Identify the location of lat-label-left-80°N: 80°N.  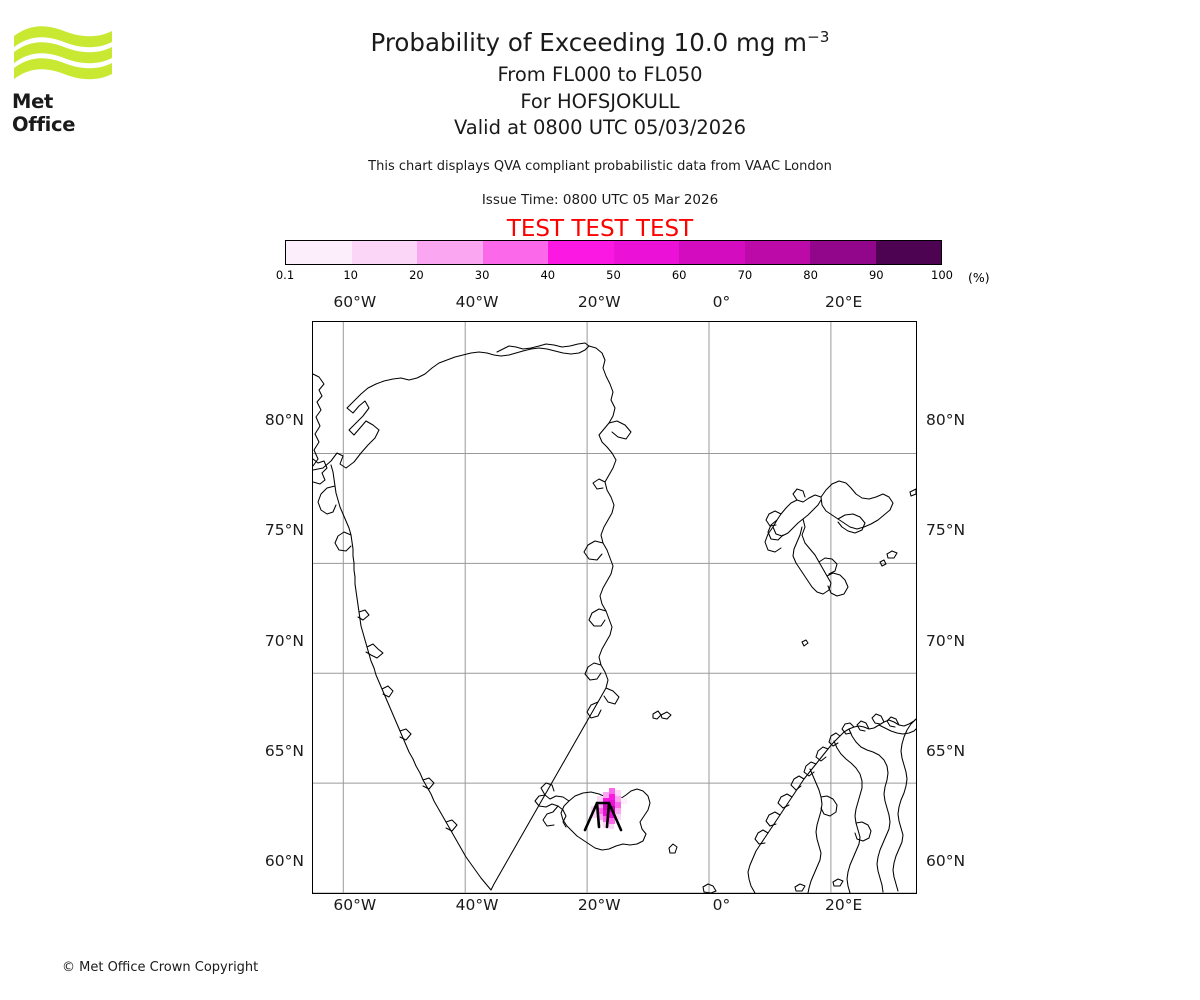
(284, 420).